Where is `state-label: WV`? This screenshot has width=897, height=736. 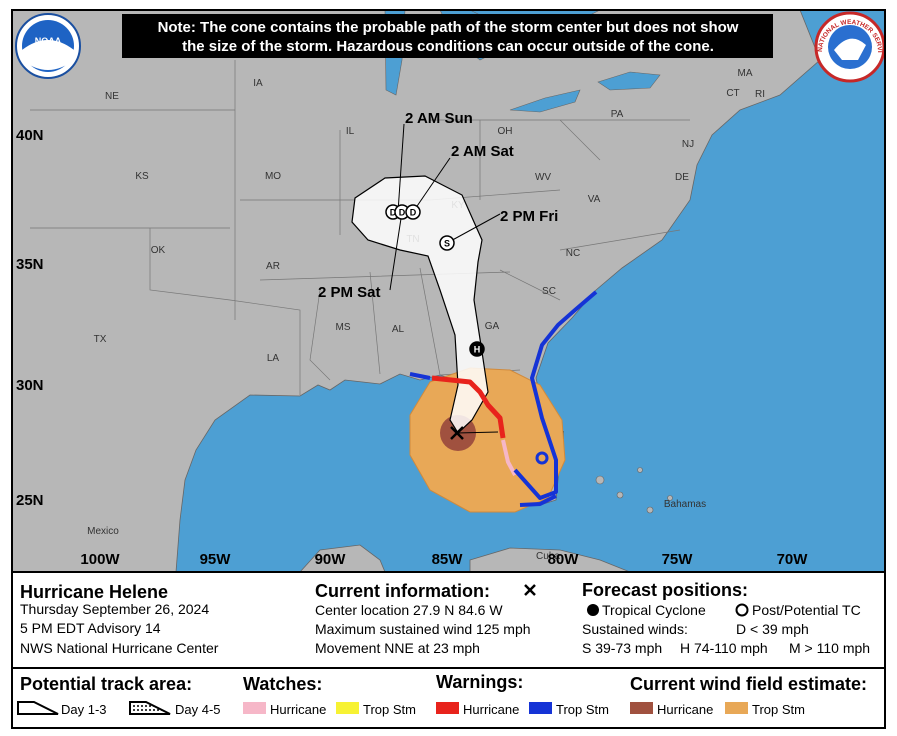 state-label: WV is located at coordinates (543, 177).